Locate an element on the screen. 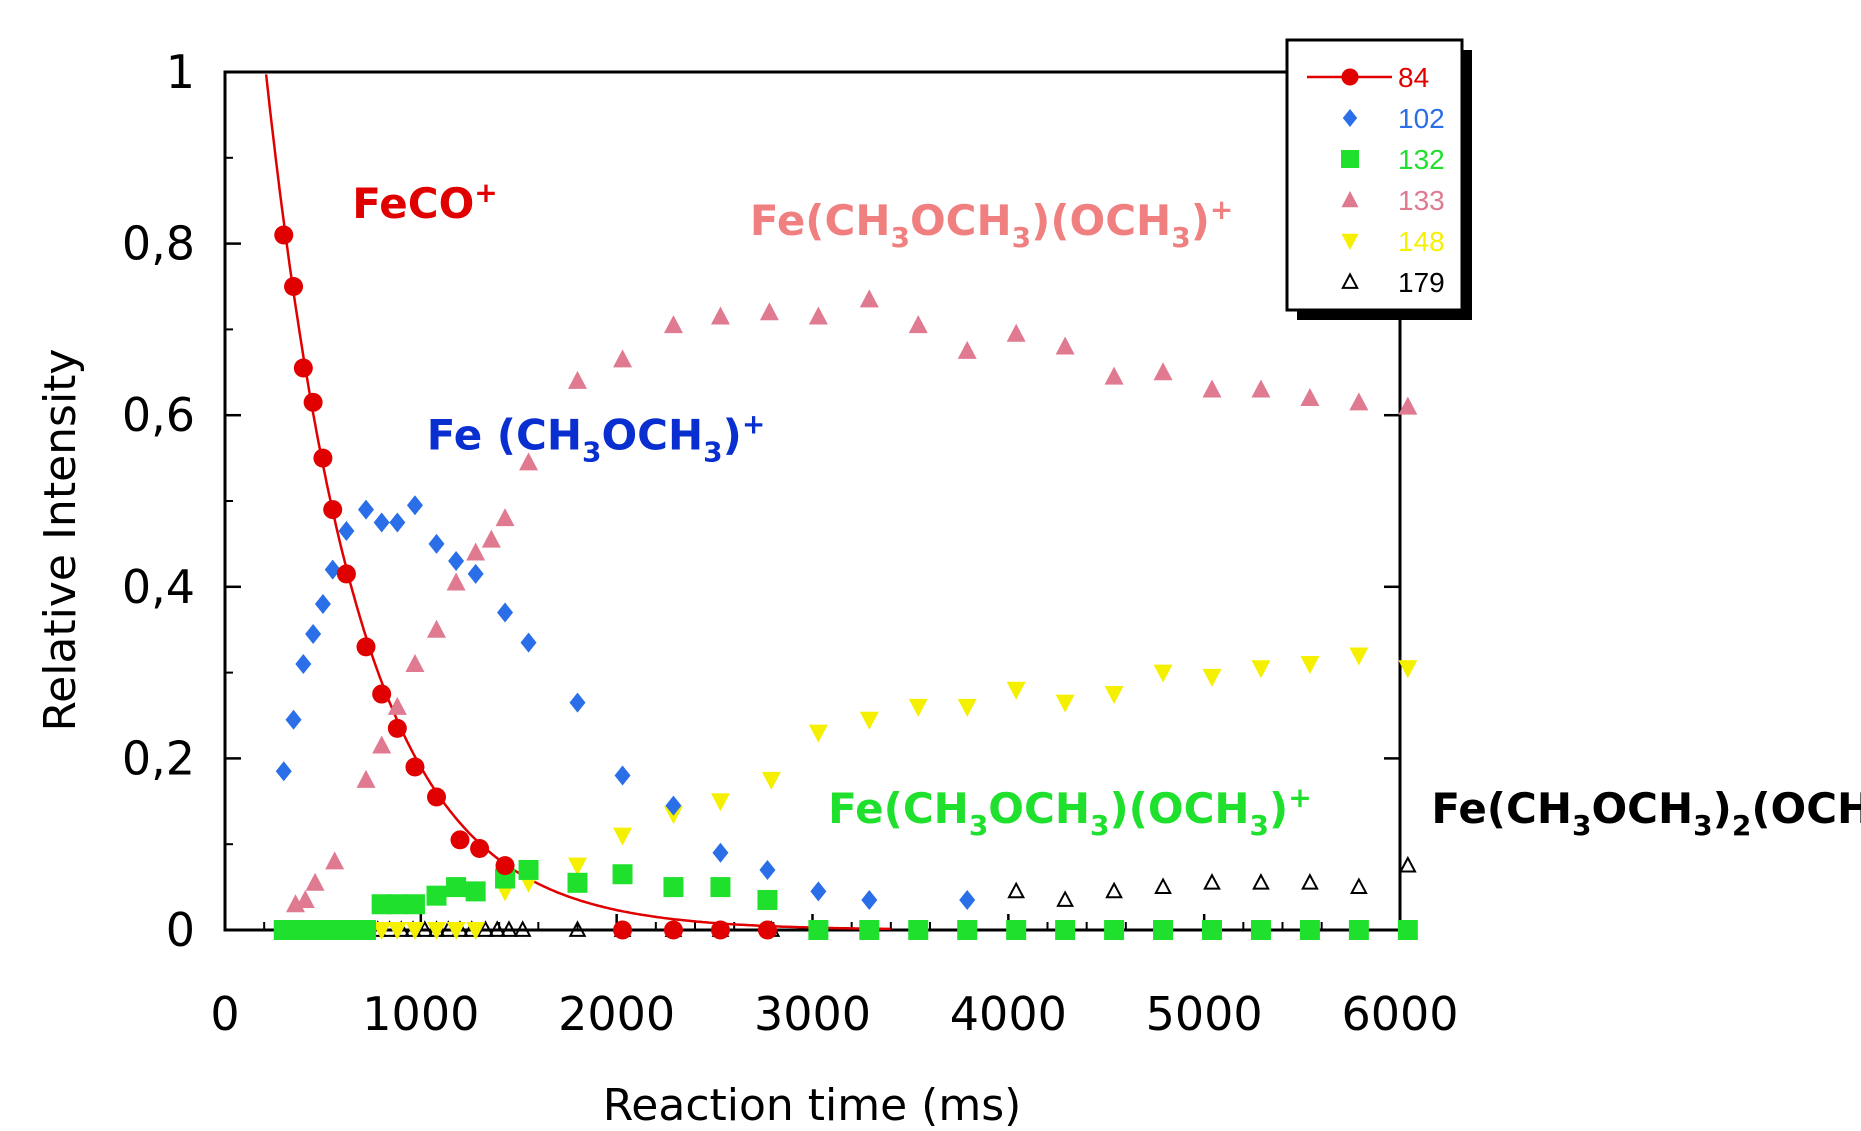  y-tick-label: 0,2 is located at coordinates (158, 758).